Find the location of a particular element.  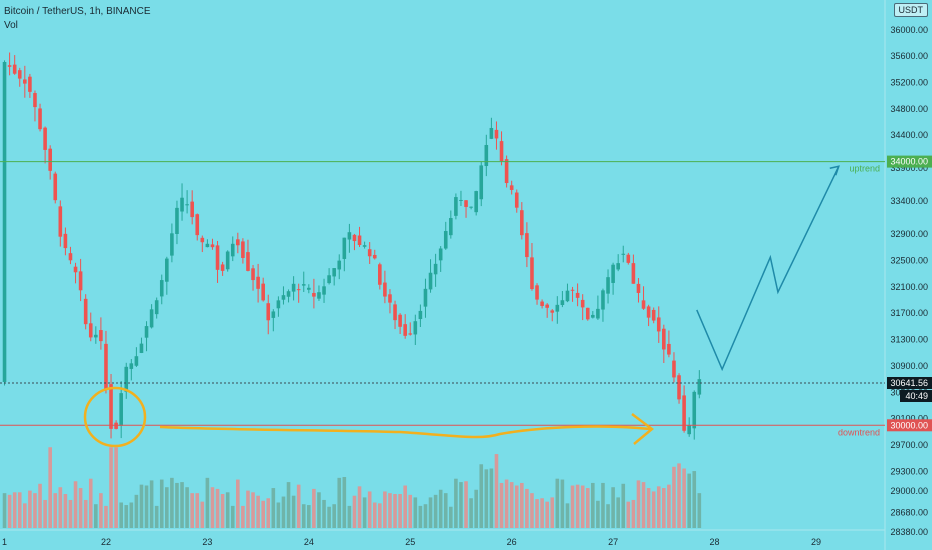

price-tick-label: 36000.00 is located at coordinates (909, 30).